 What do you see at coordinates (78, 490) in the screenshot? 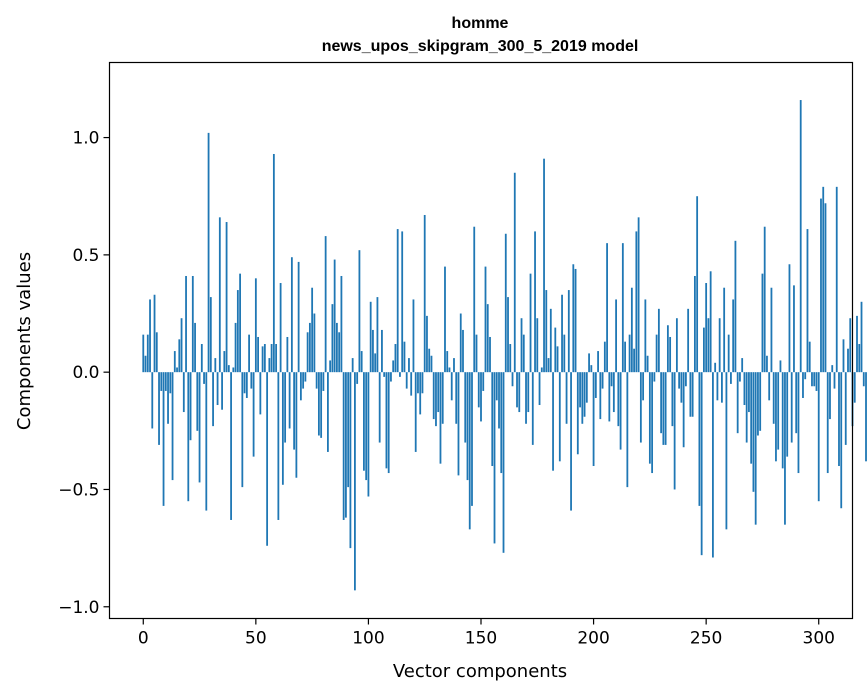
I see `y-tick-label: −0.5` at bounding box center [78, 490].